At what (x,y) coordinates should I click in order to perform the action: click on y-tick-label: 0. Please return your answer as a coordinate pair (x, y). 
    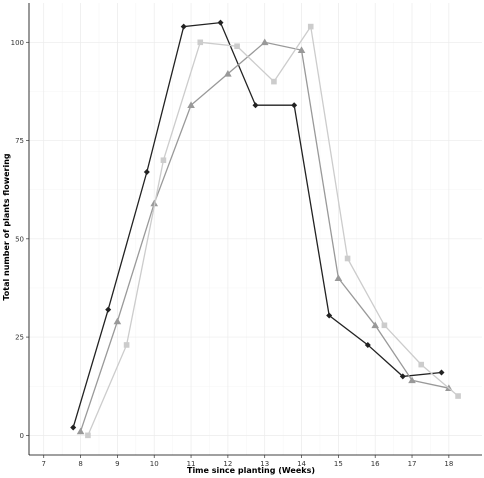
    Looking at the image, I should click on (22, 436).